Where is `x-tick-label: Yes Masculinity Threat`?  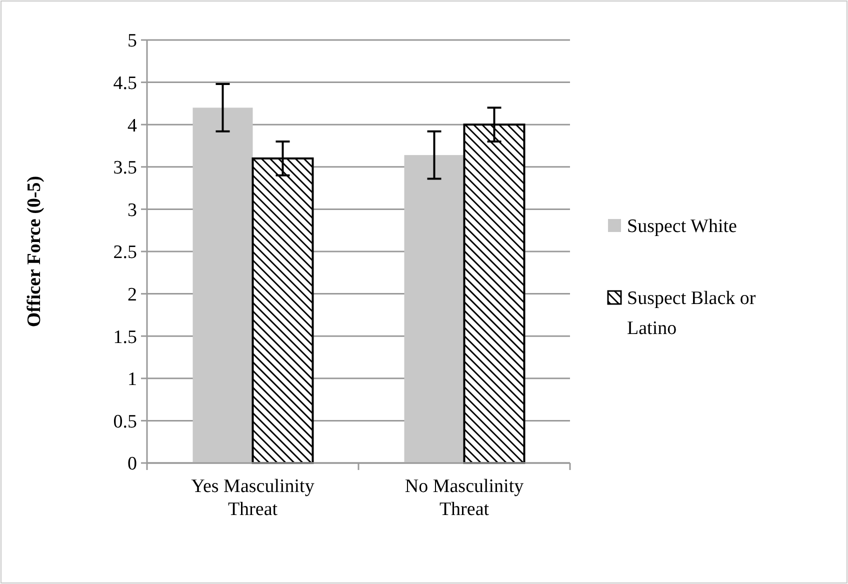 x-tick-label: Yes Masculinity Threat is located at coordinates (253, 498).